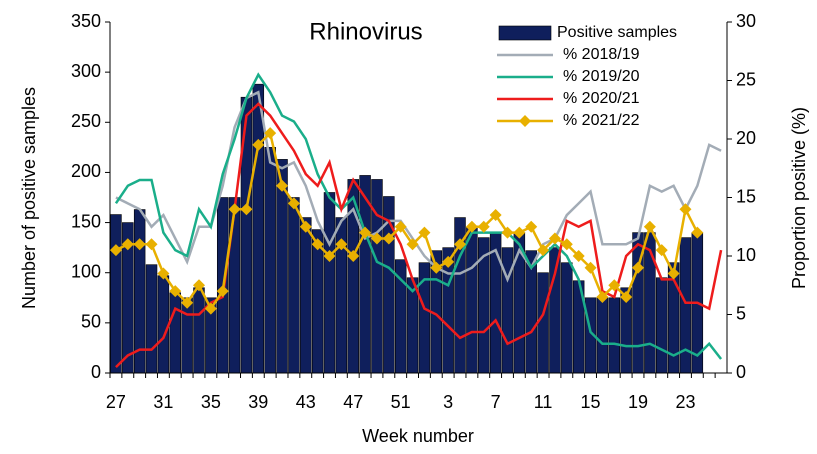  I want to click on legend-label: % 2019/20, so click(601, 76).